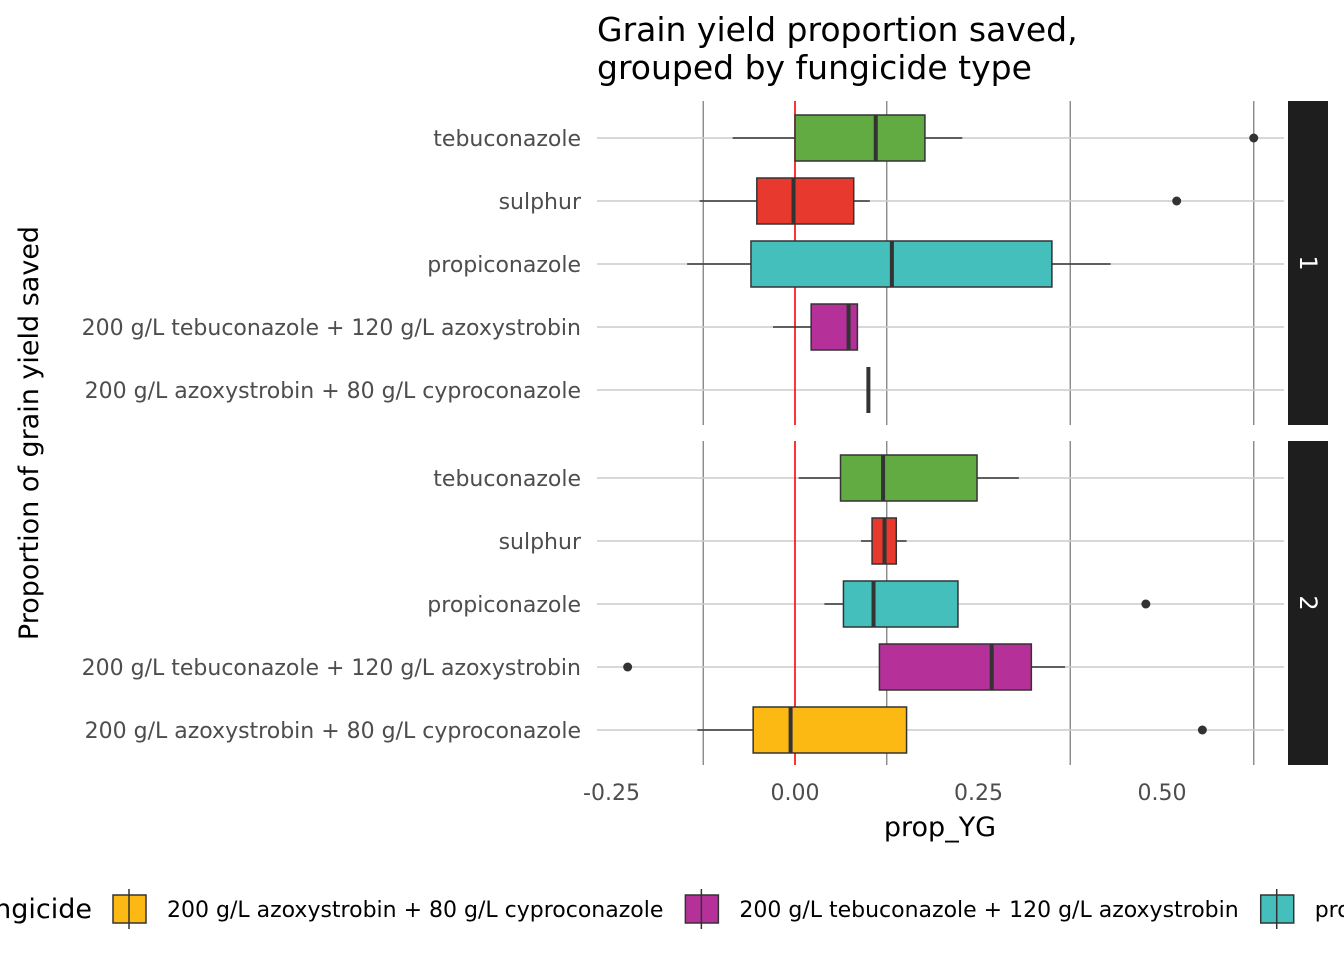 This screenshot has height=960, width=1344. I want to click on legend-entry-propiconazole: propiconazole, so click(1301, 909).